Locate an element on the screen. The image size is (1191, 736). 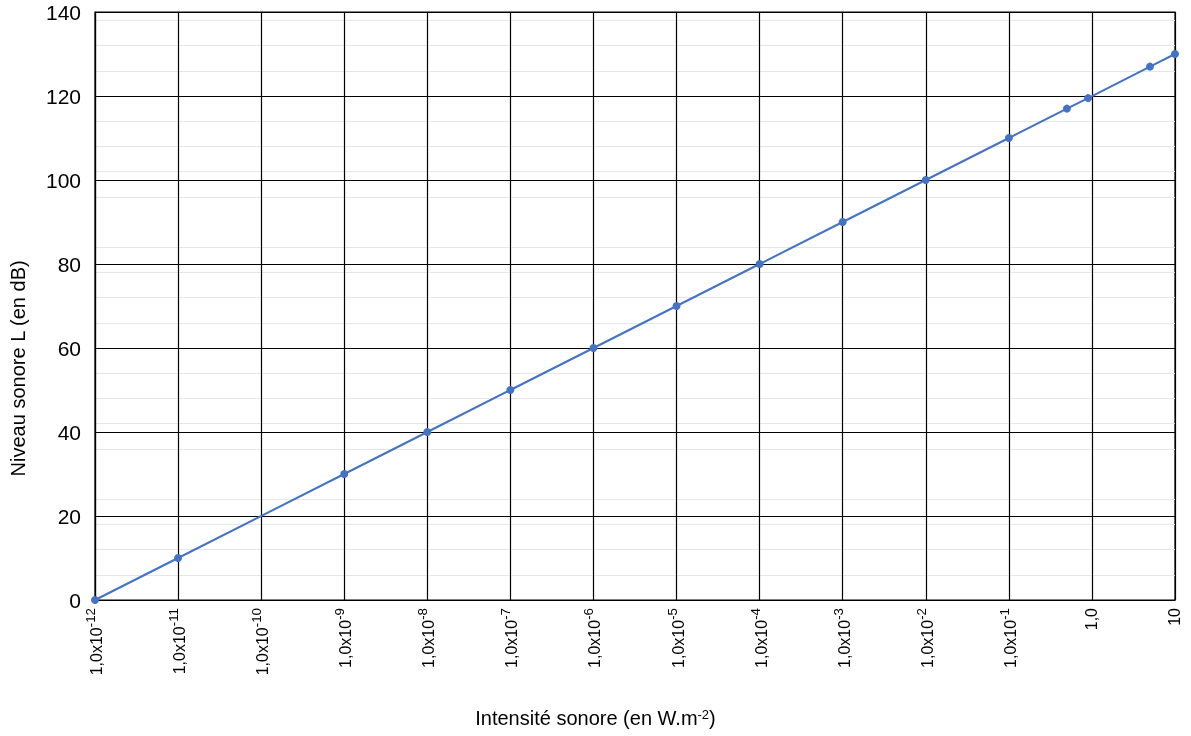
y-tick-label: 60 is located at coordinates (69, 348).